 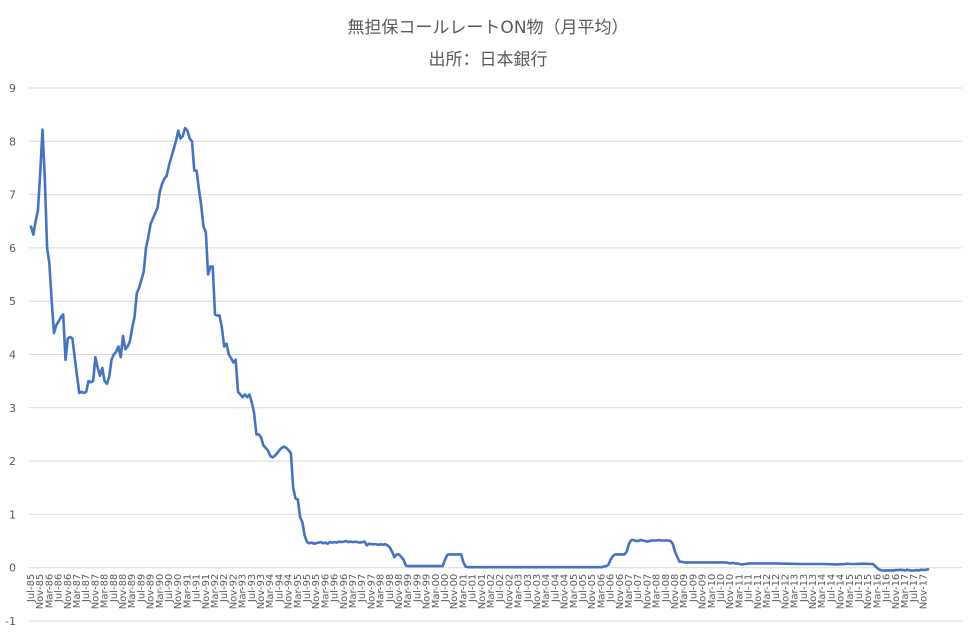 What do you see at coordinates (298, 591) in the screenshot?
I see `x-tick-label: Mar-95` at bounding box center [298, 591].